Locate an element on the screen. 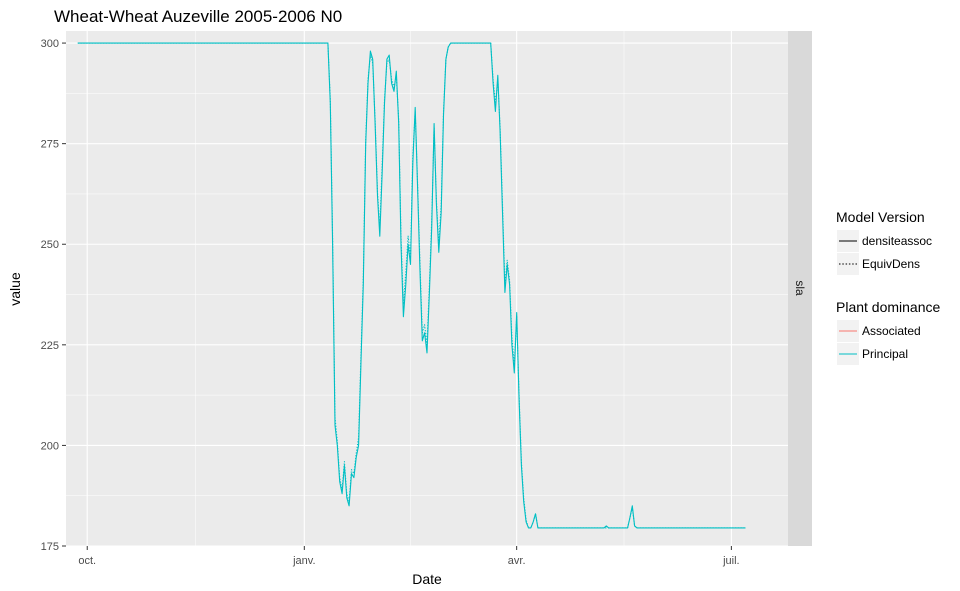 This screenshot has width=960, height=591. y-tick-label: 225 is located at coordinates (50, 346).